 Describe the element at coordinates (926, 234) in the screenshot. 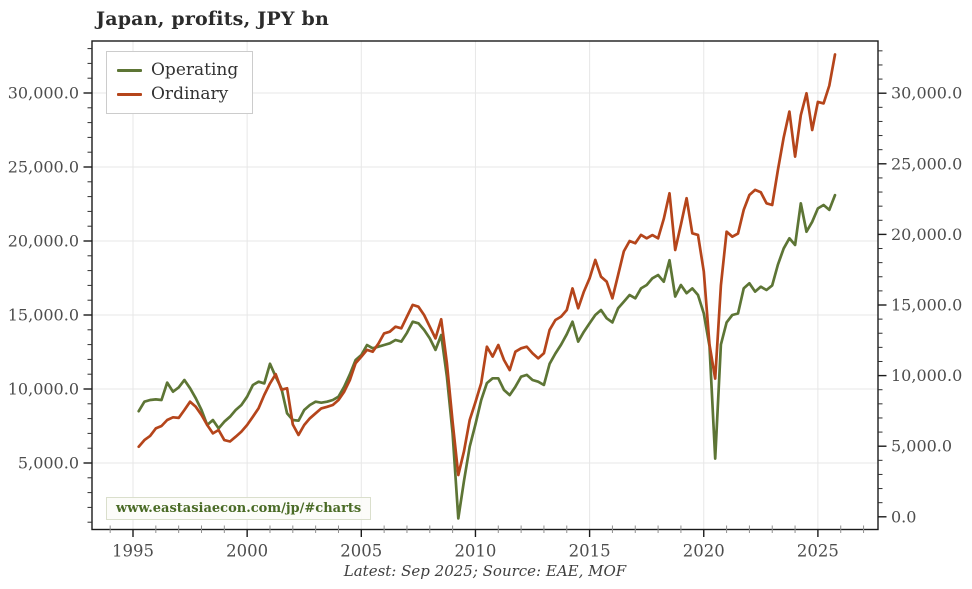

I see `right-tick-label: 20,000.0` at that location.